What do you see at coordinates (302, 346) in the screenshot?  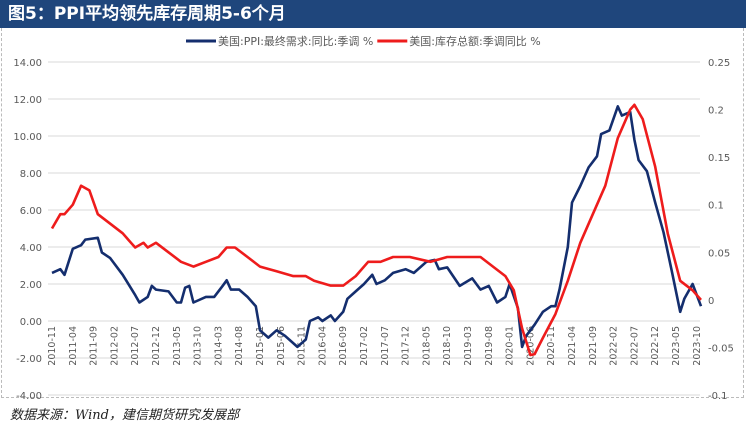 I see `x-axis-tick-label: 2015-11` at bounding box center [302, 346].